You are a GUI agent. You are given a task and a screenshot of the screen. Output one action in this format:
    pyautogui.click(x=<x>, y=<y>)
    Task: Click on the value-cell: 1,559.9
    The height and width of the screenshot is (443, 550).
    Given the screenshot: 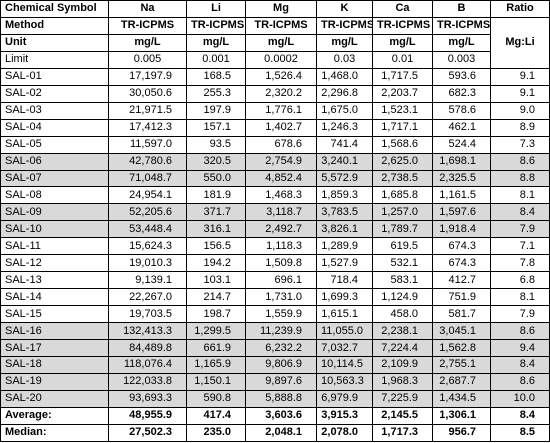 What is the action you would take?
    pyautogui.click(x=281, y=314)
    